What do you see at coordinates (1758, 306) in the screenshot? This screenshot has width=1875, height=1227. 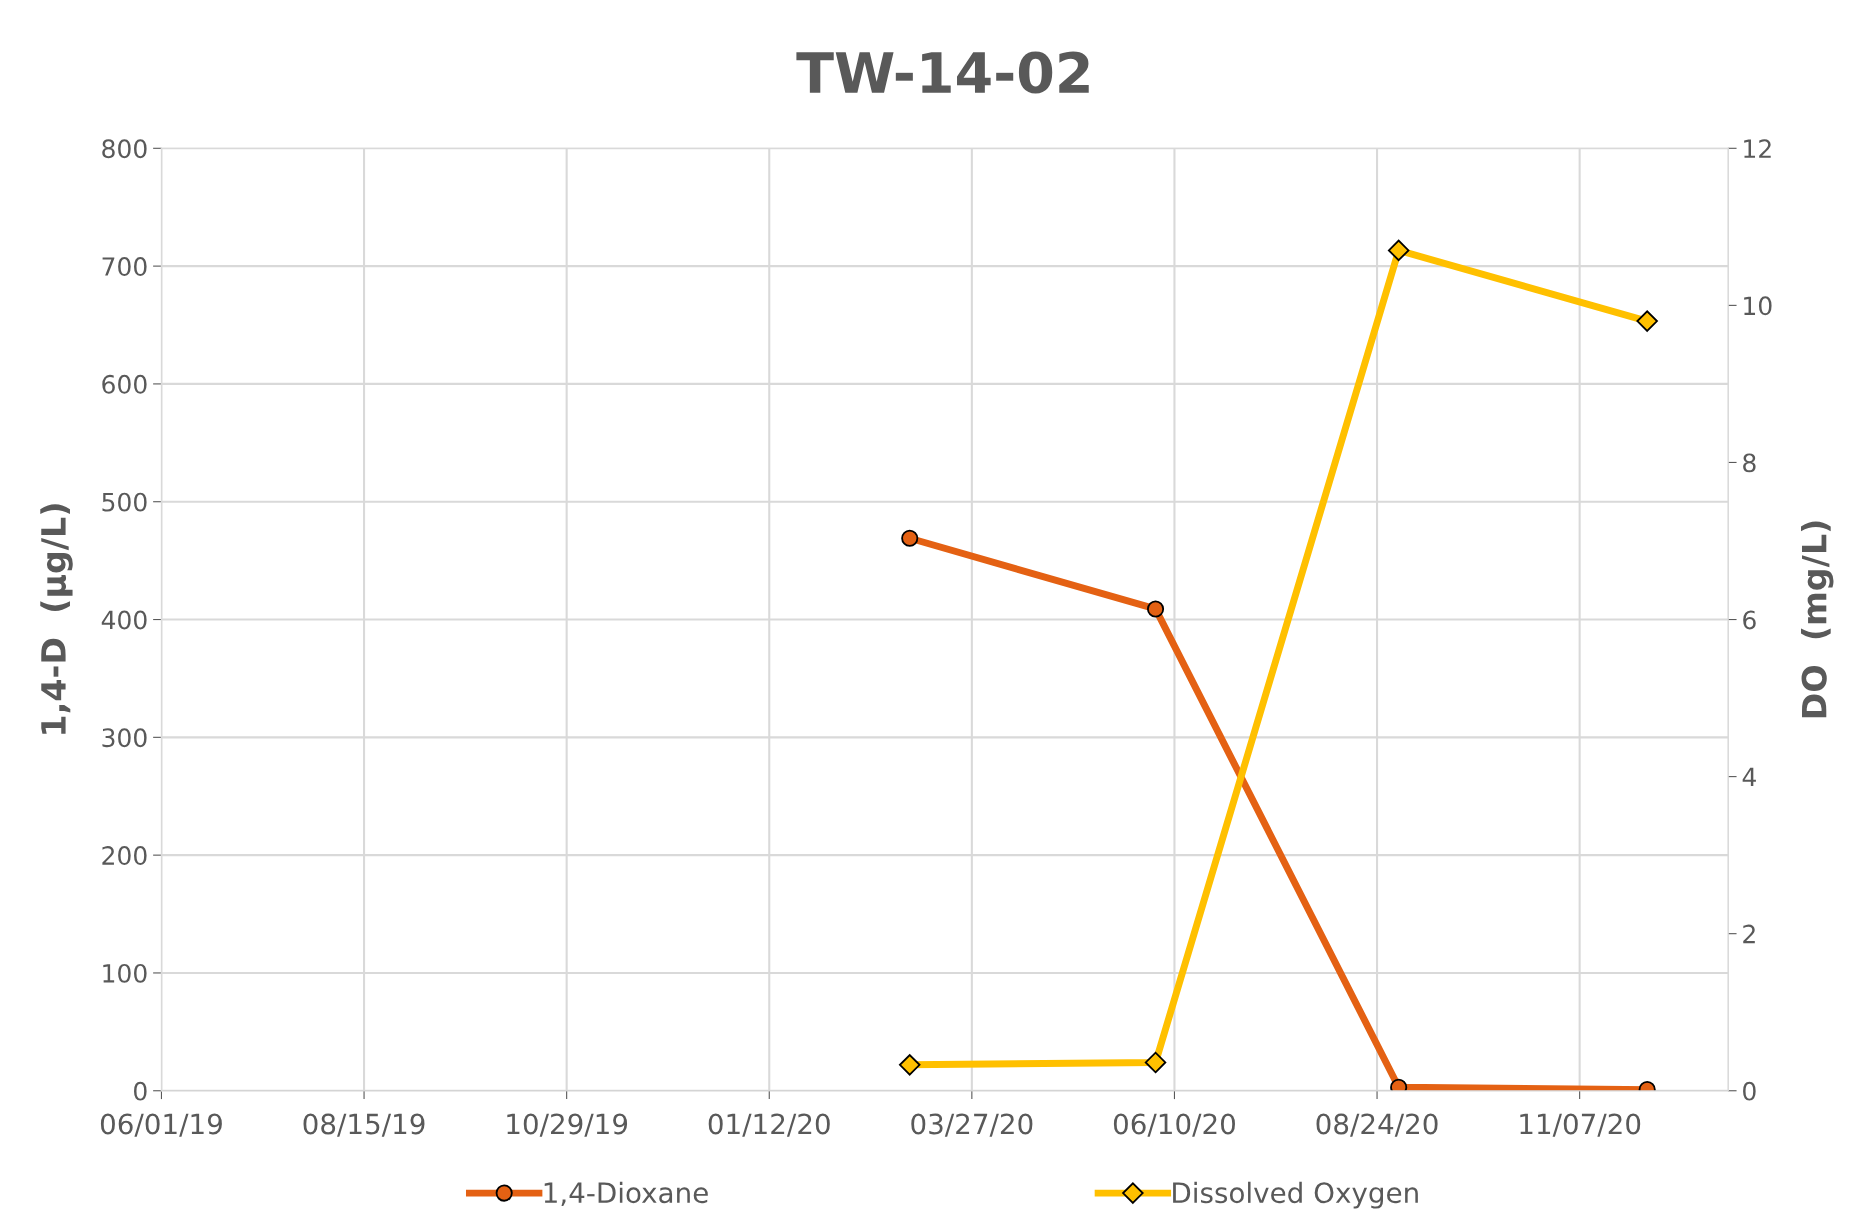 I see `y2-tick-label: 10` at bounding box center [1758, 306].